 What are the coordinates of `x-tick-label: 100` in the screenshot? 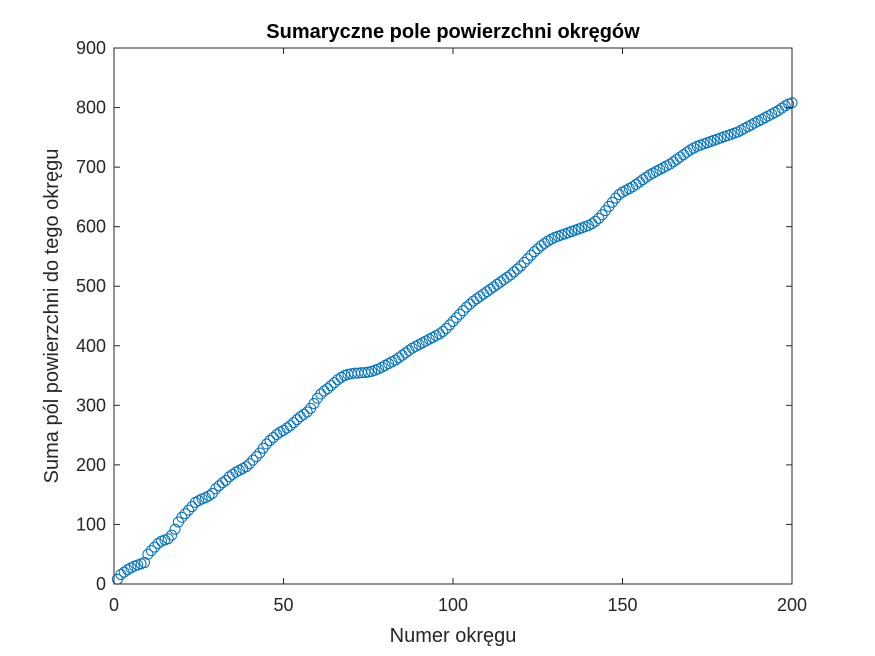 It's located at (453, 605).